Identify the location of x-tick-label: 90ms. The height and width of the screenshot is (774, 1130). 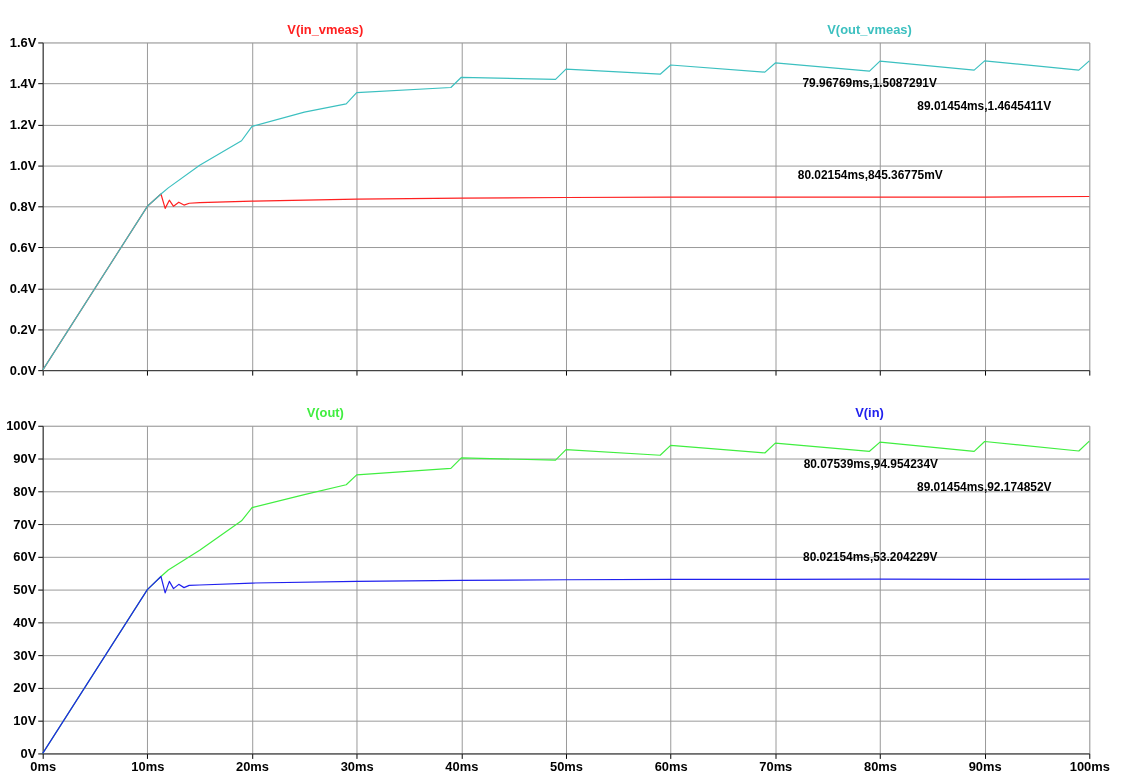
(985, 766).